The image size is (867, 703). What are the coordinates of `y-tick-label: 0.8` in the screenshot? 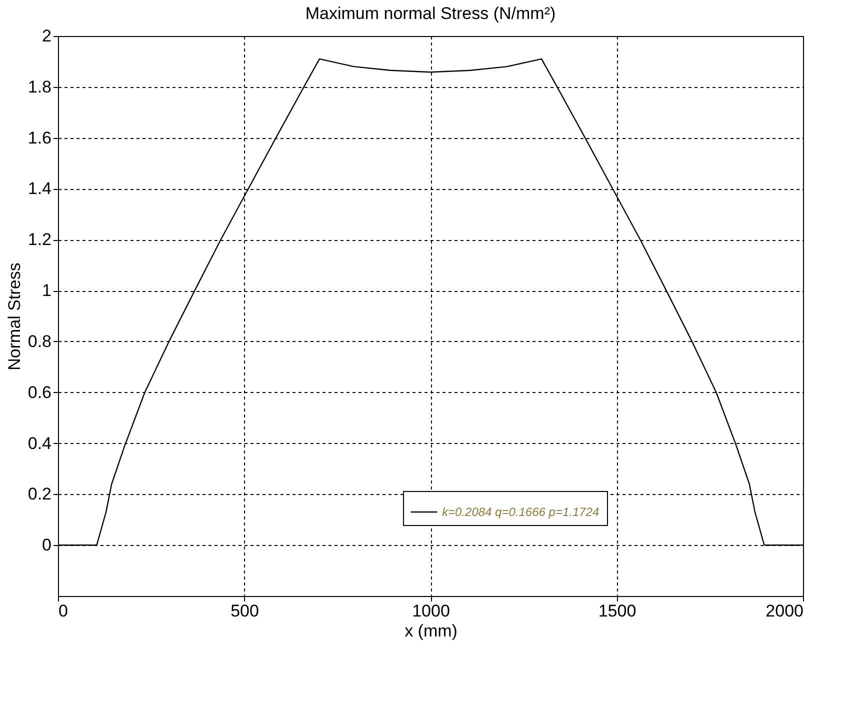 It's located at (40, 341).